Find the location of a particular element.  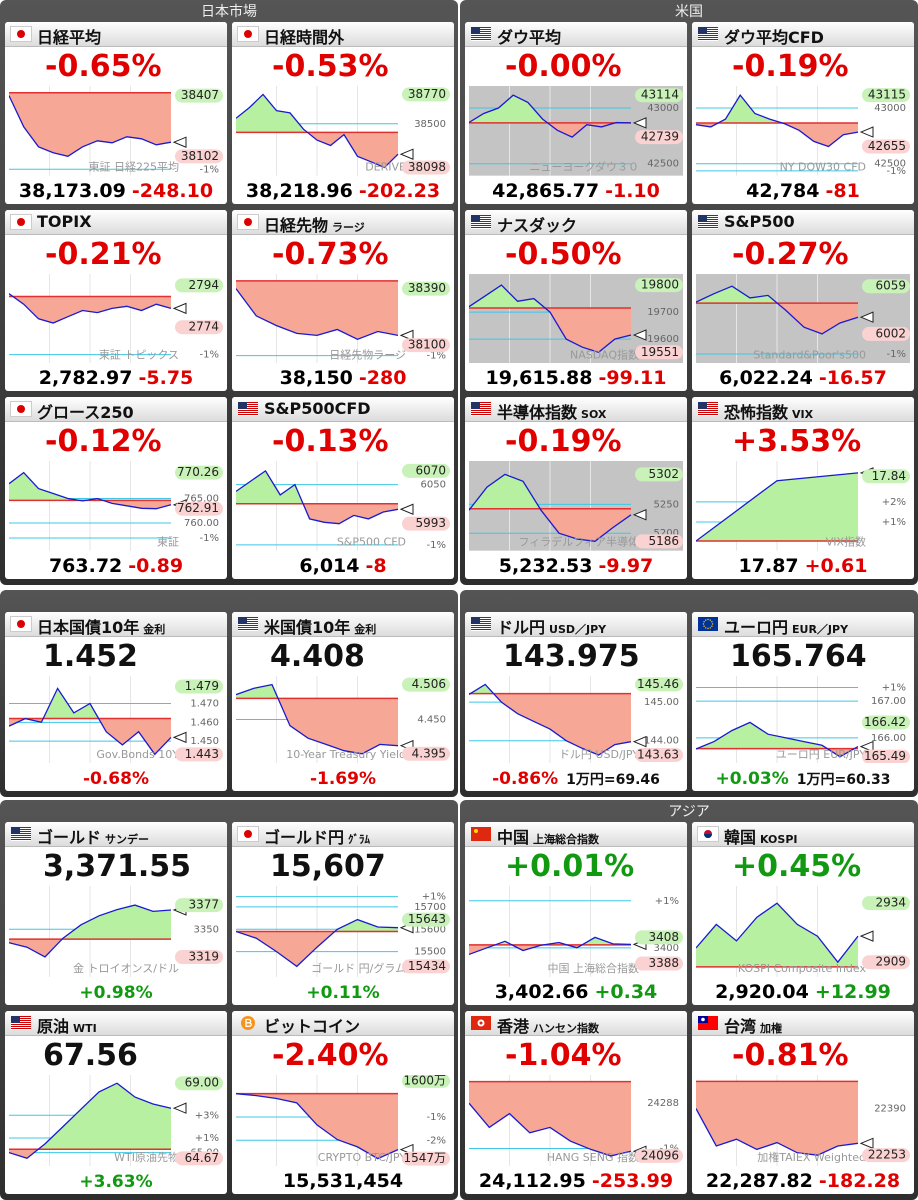

tile-footer: 5,232.53 -9.97 is located at coordinates (576, 566).